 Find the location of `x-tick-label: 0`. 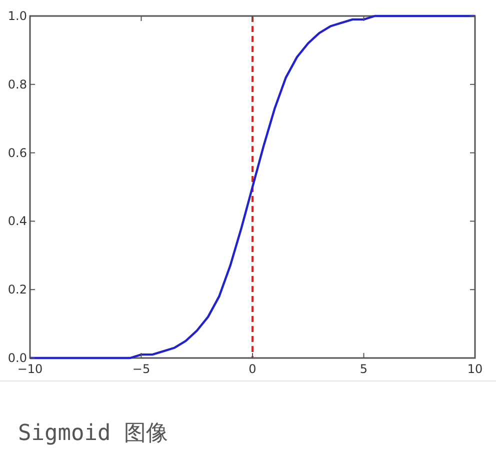

x-tick-label: 0 is located at coordinates (252, 369).